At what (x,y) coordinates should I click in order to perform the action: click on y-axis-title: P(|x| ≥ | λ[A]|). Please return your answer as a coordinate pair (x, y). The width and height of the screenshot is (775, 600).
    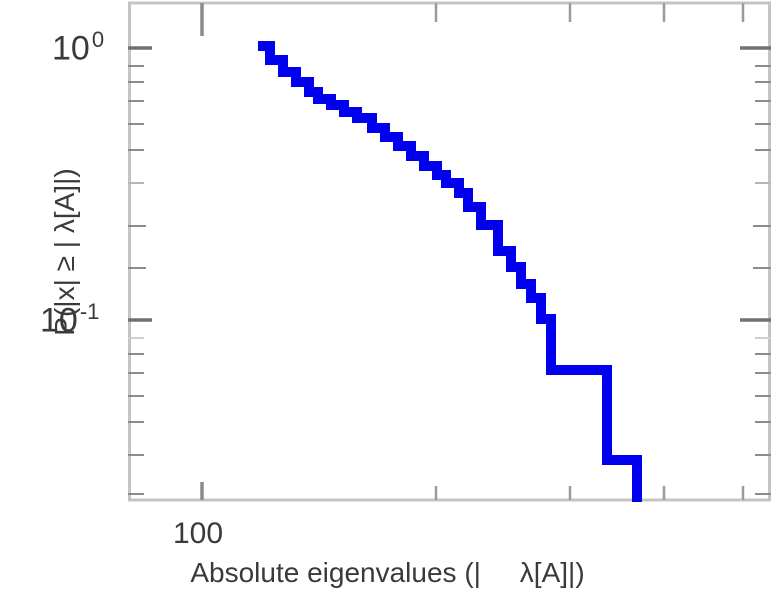
    Looking at the image, I should click on (64, 252).